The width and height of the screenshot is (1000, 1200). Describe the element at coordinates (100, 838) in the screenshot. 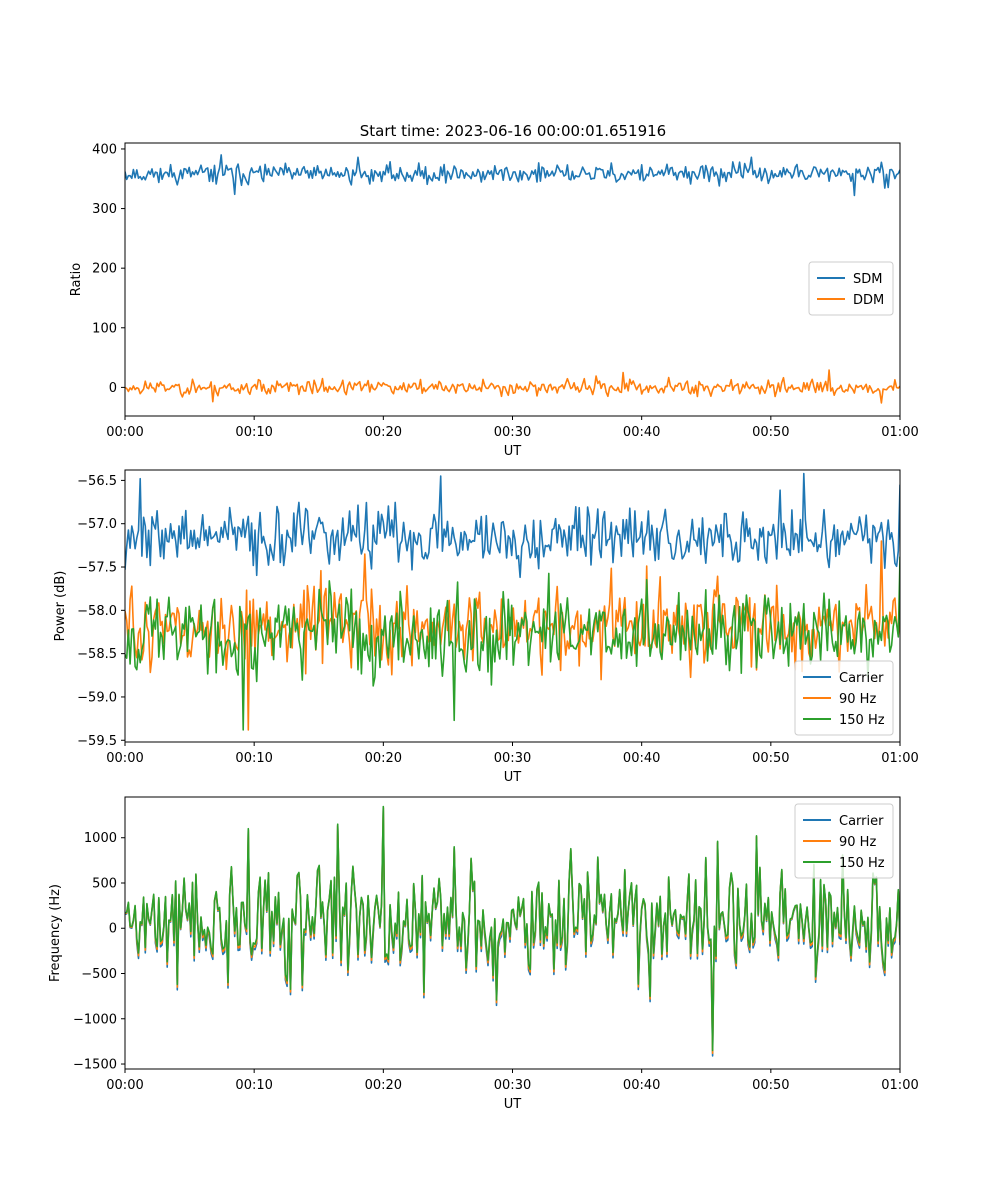

I see `y-tick-label: 1000` at that location.